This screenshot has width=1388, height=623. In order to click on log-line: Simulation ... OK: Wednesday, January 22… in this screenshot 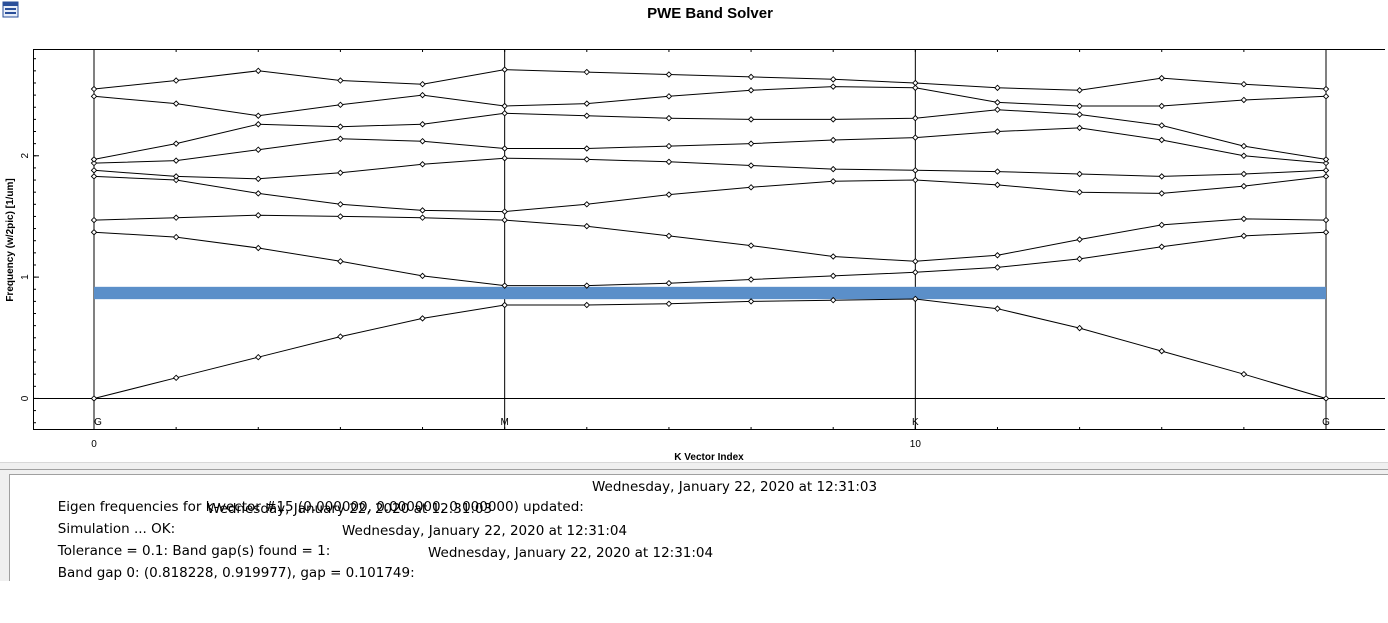, I will do `click(262, 518)`.